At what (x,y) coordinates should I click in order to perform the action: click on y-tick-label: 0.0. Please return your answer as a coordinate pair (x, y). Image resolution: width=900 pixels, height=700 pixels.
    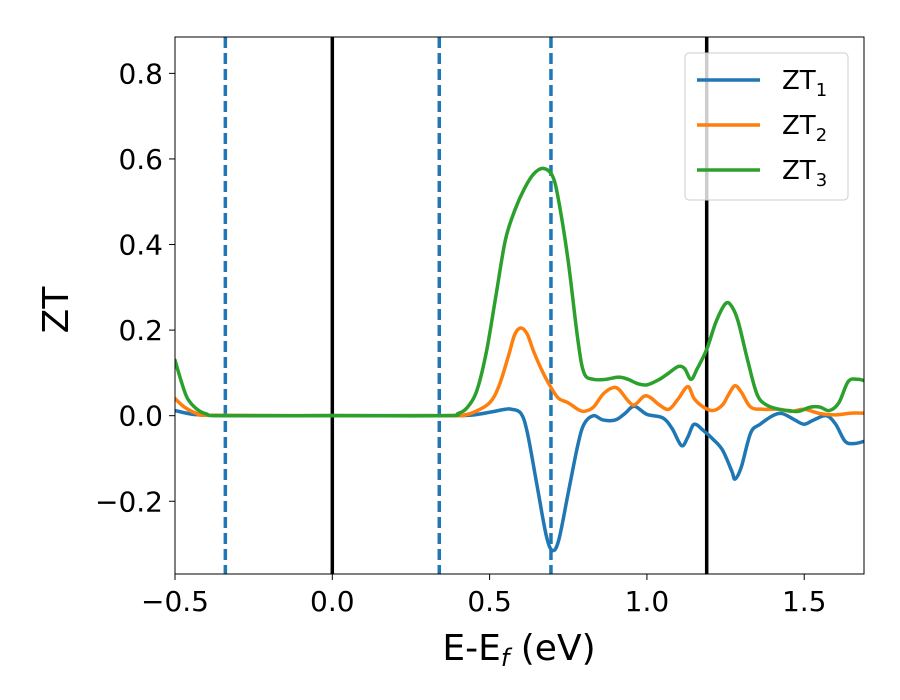
    Looking at the image, I should click on (140, 416).